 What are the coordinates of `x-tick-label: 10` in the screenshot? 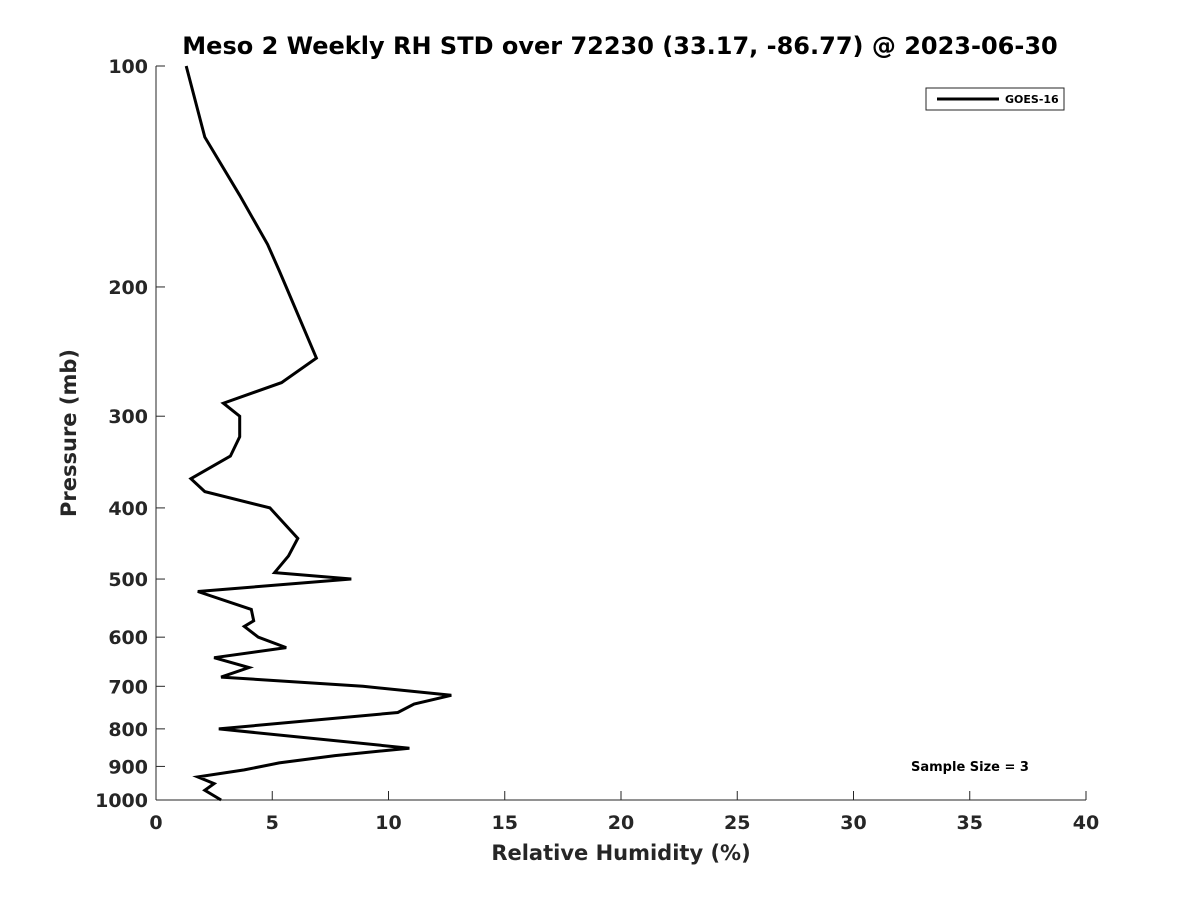 It's located at (388, 823).